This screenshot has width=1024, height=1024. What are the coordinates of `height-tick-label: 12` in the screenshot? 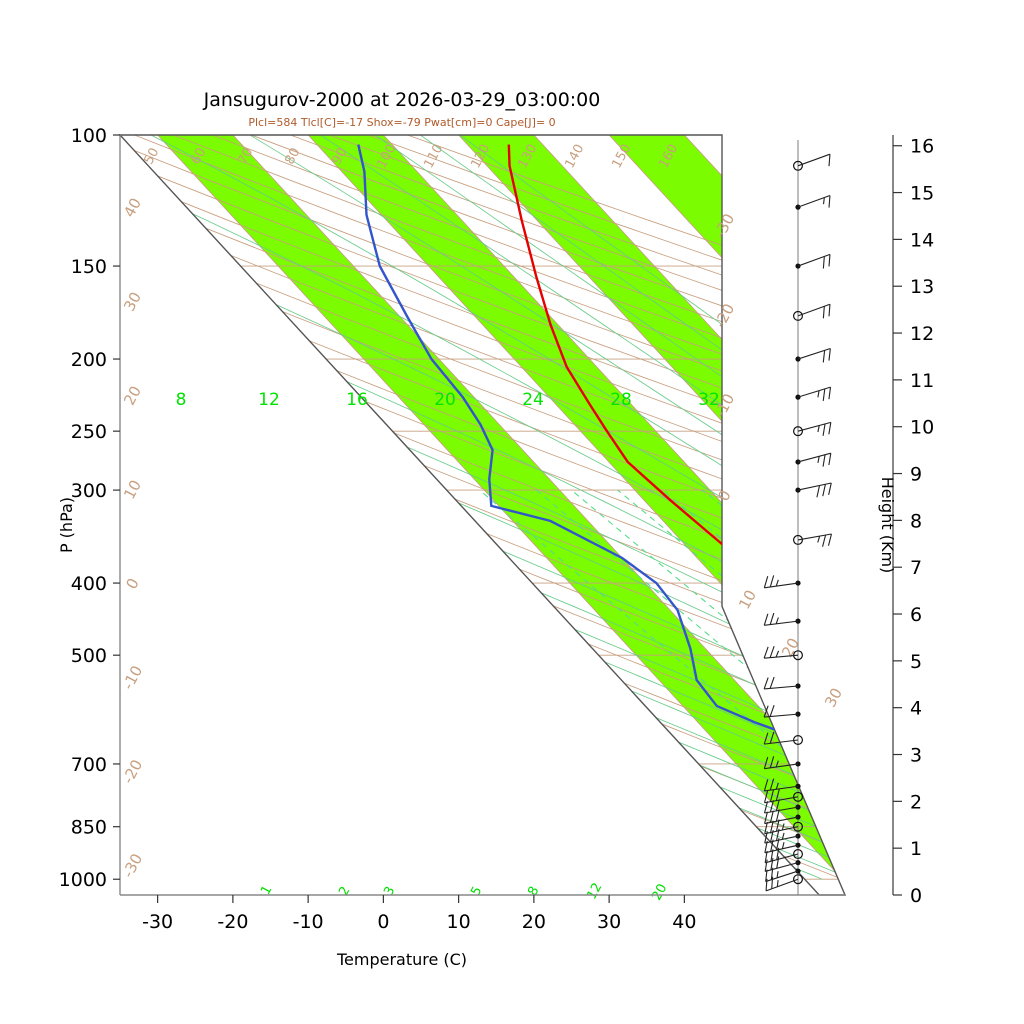 It's located at (922, 334).